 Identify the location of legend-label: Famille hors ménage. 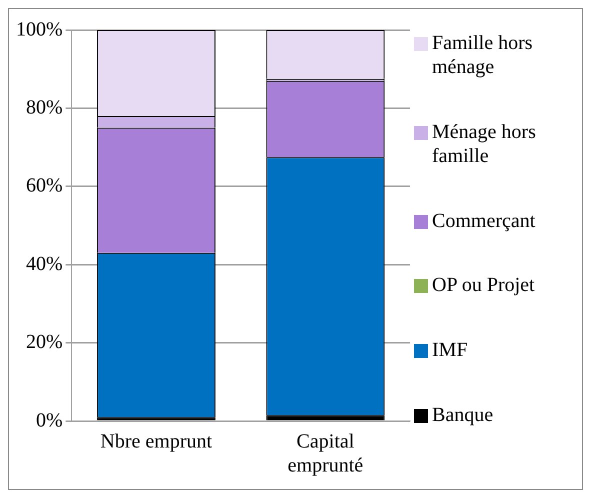
(483, 55).